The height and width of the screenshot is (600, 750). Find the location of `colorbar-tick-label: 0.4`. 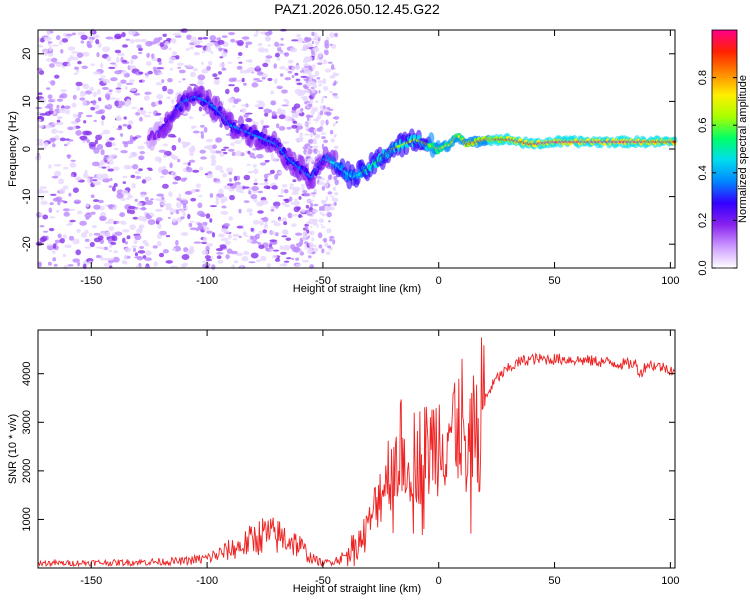

colorbar-tick-label: 0.4 is located at coordinates (703, 172).